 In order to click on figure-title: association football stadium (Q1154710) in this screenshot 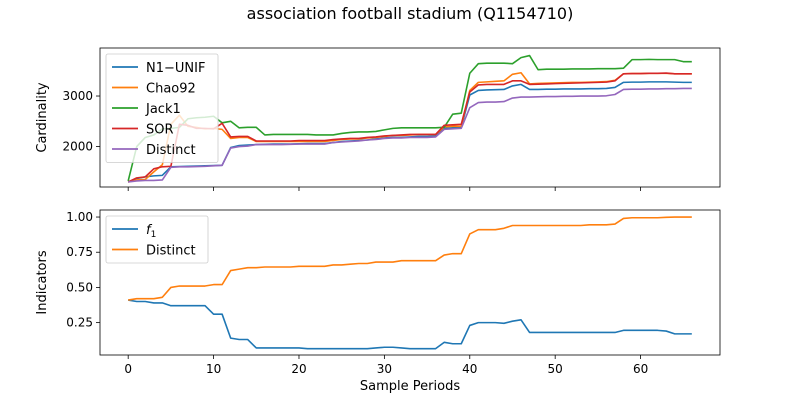, I will do `click(410, 13)`.